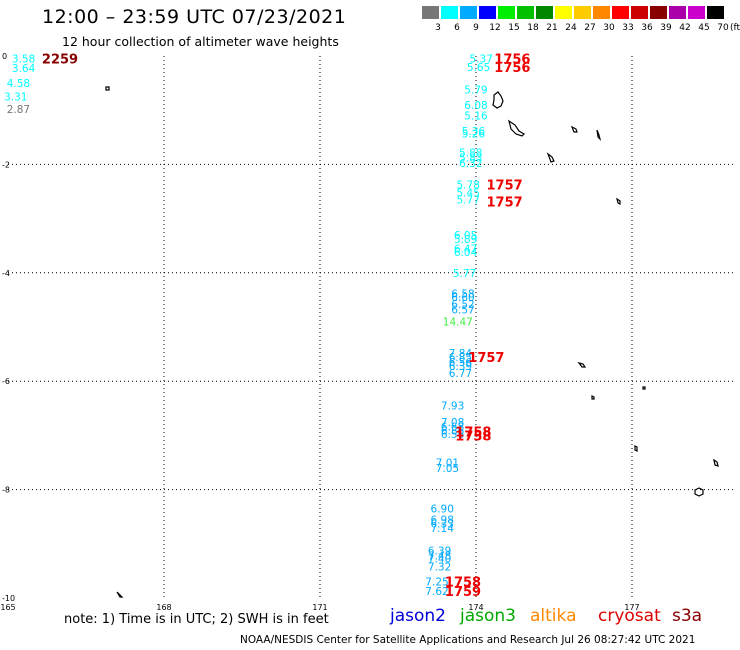 The width and height of the screenshot is (740, 650). I want to click on lat-tick-label: -6, so click(6, 381).